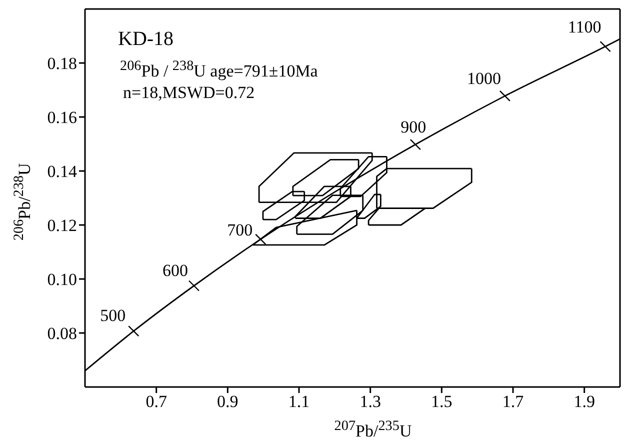 The height and width of the screenshot is (442, 625). What do you see at coordinates (62, 334) in the screenshot?
I see `y-tick-label: 0.08` at bounding box center [62, 334].